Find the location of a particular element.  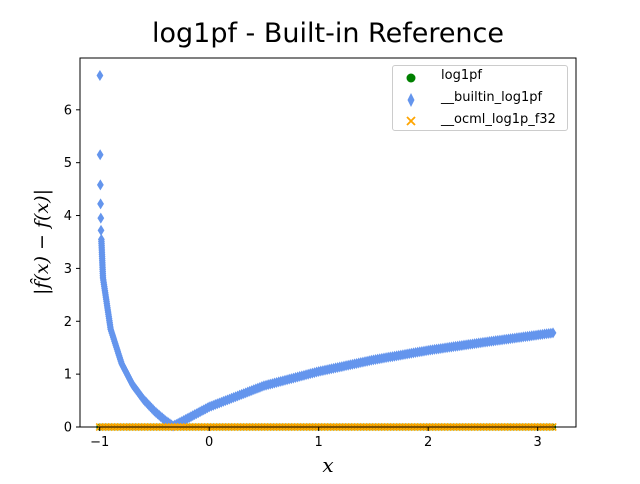

y-tick-label: 5 is located at coordinates (68, 163).